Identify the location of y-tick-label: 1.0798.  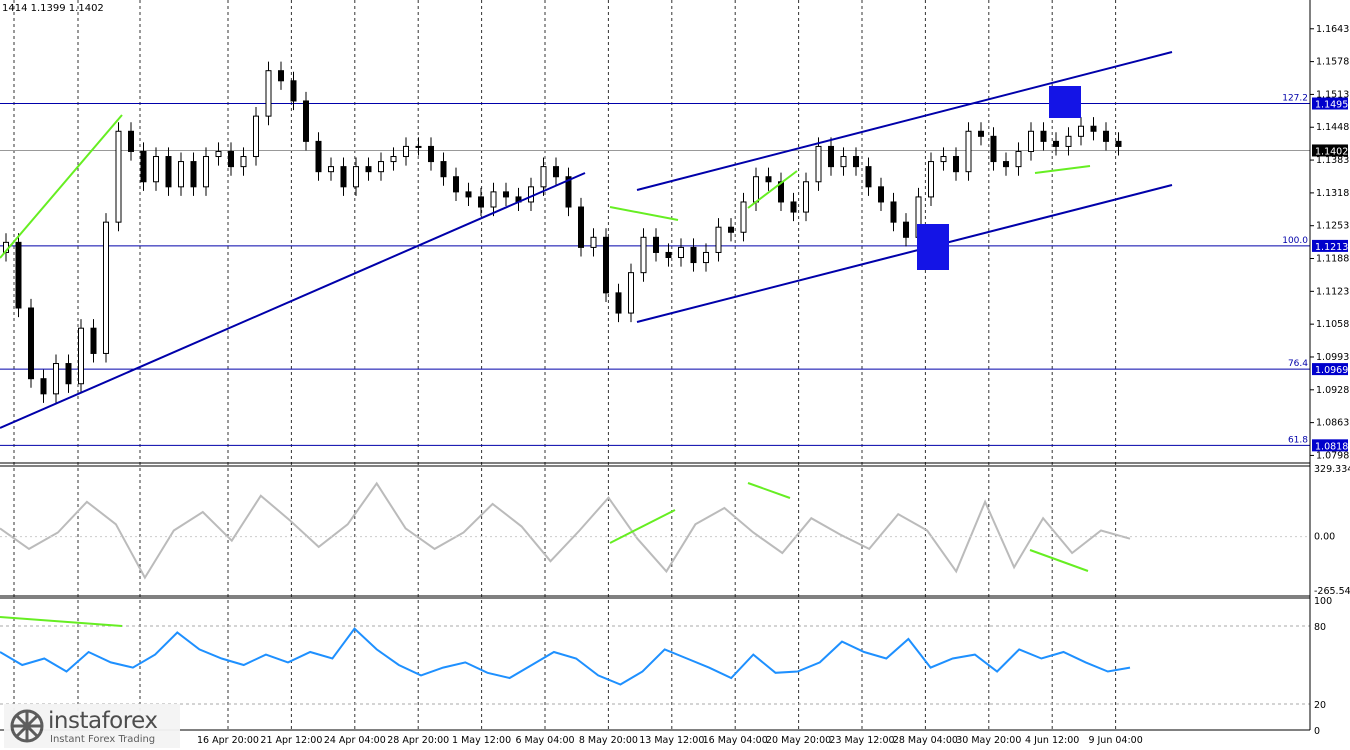
(1332, 455).